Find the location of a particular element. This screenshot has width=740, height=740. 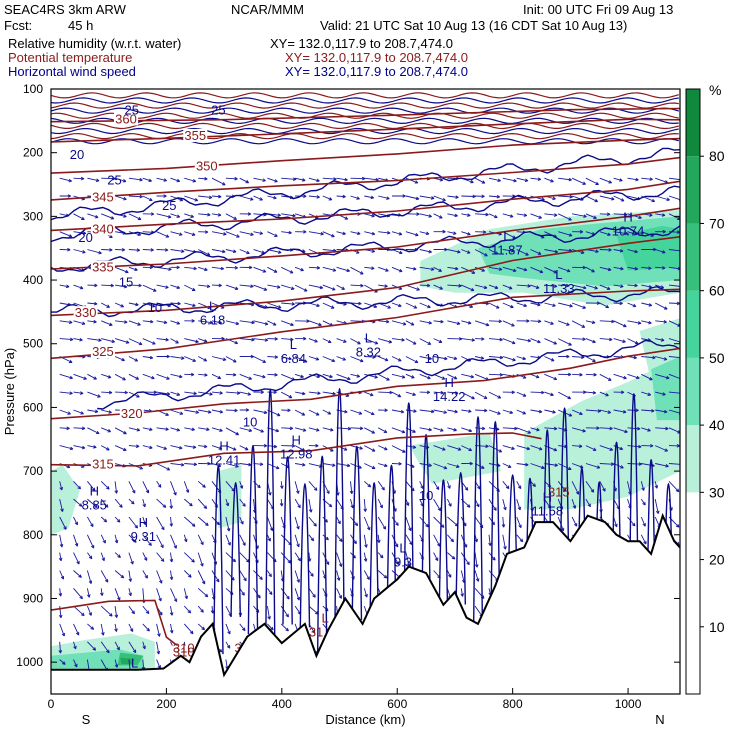

x-axis-title: Distance (km) is located at coordinates (365, 719).